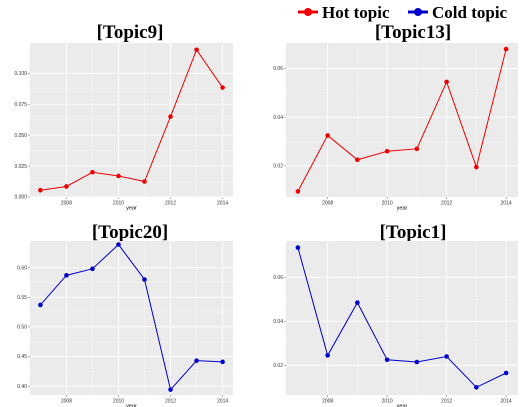  Describe the element at coordinates (22, 387) in the screenshot. I see `y-tick-label: 0.40` at that location.